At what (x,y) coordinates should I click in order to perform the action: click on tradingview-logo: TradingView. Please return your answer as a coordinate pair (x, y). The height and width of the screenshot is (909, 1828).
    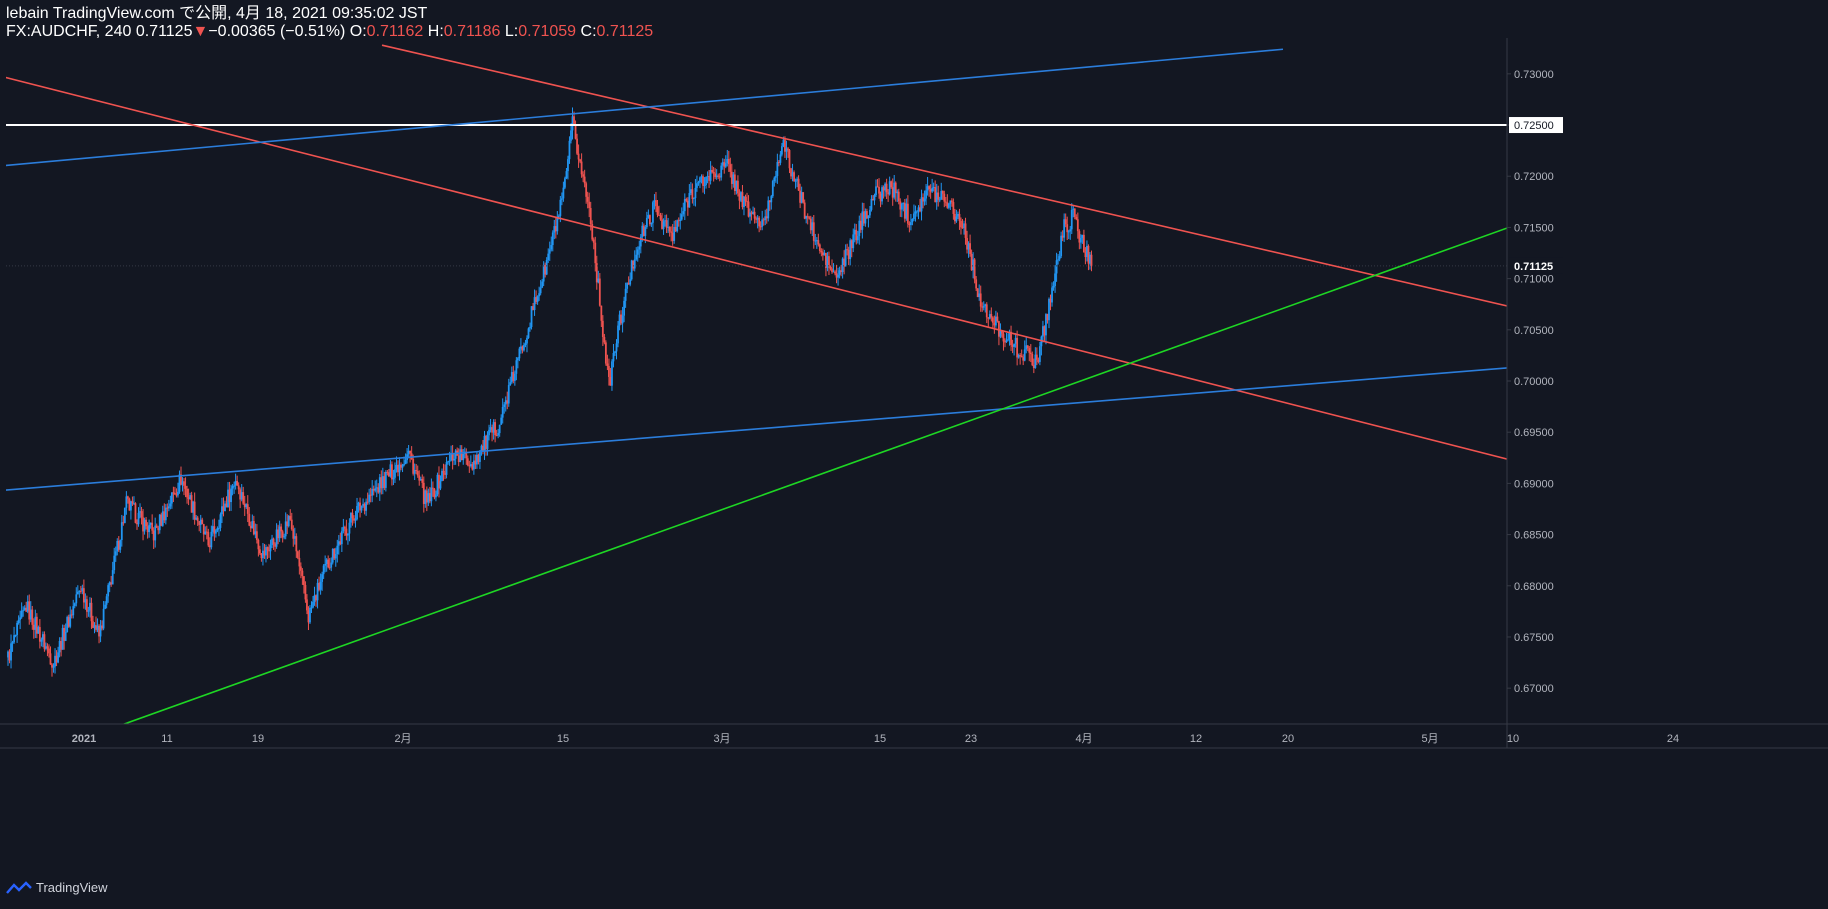
    Looking at the image, I should click on (57, 887).